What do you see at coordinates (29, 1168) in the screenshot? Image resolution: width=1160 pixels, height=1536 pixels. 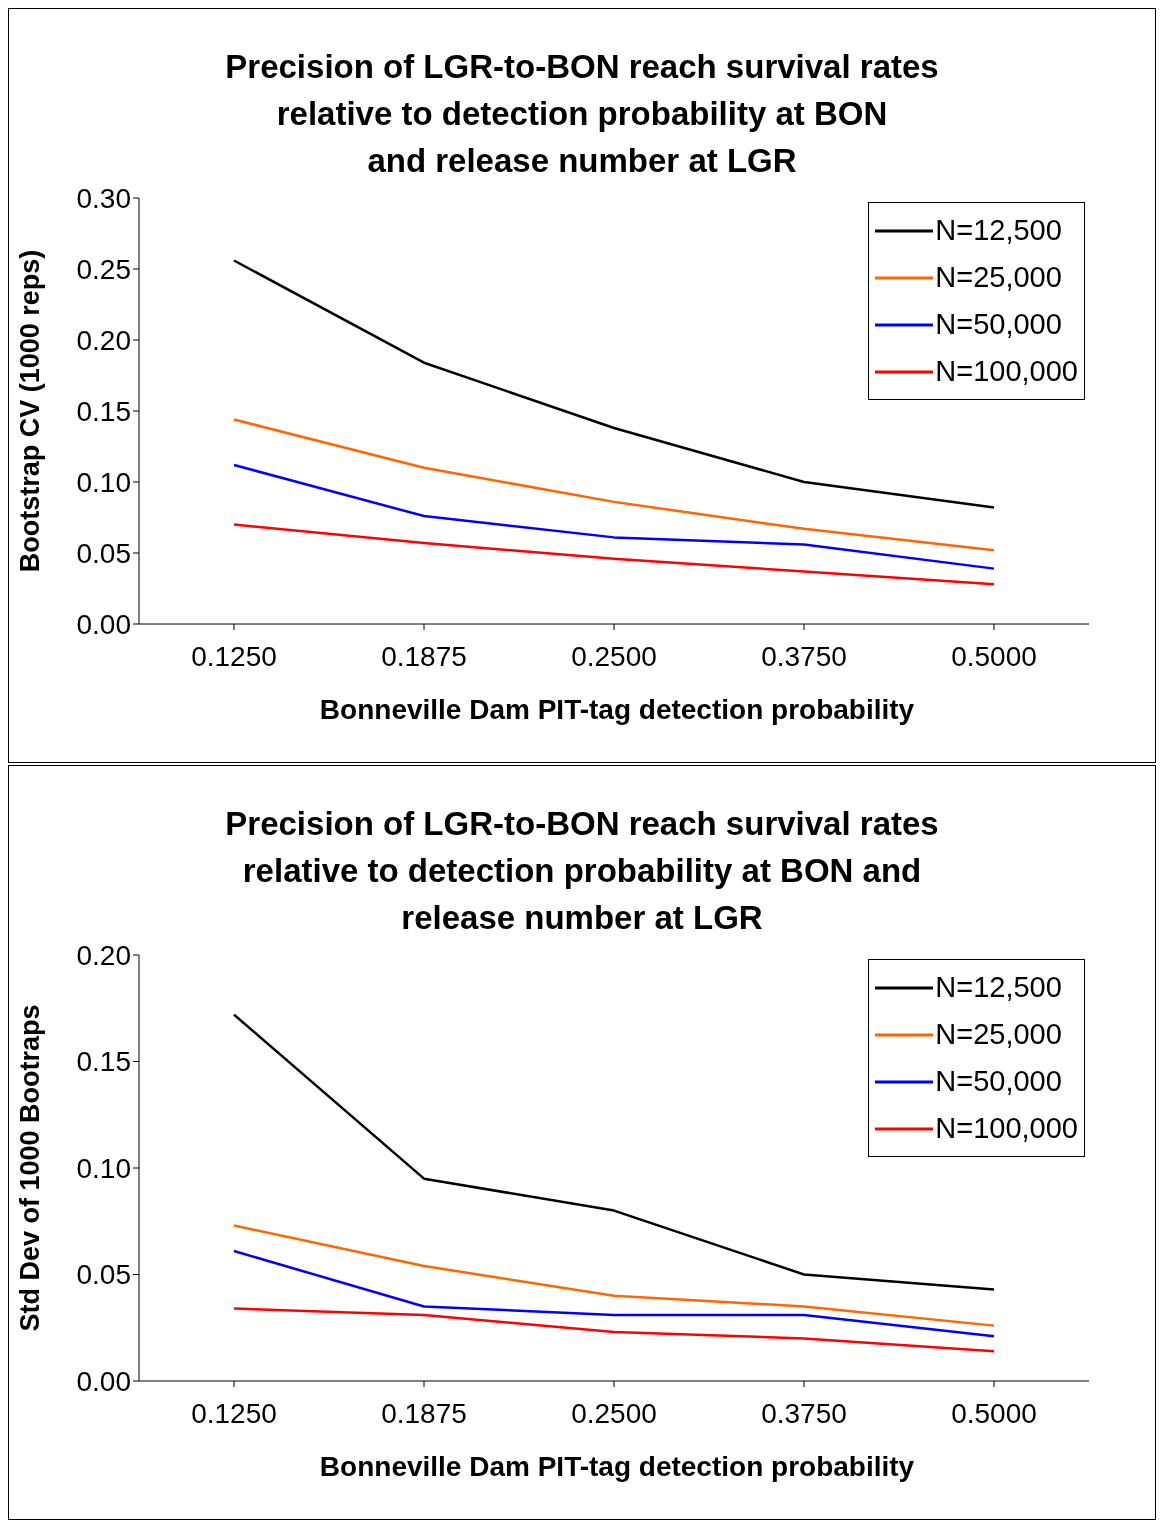 I see `y-axis-title: Std Dev of 1000 Bootraps` at bounding box center [29, 1168].